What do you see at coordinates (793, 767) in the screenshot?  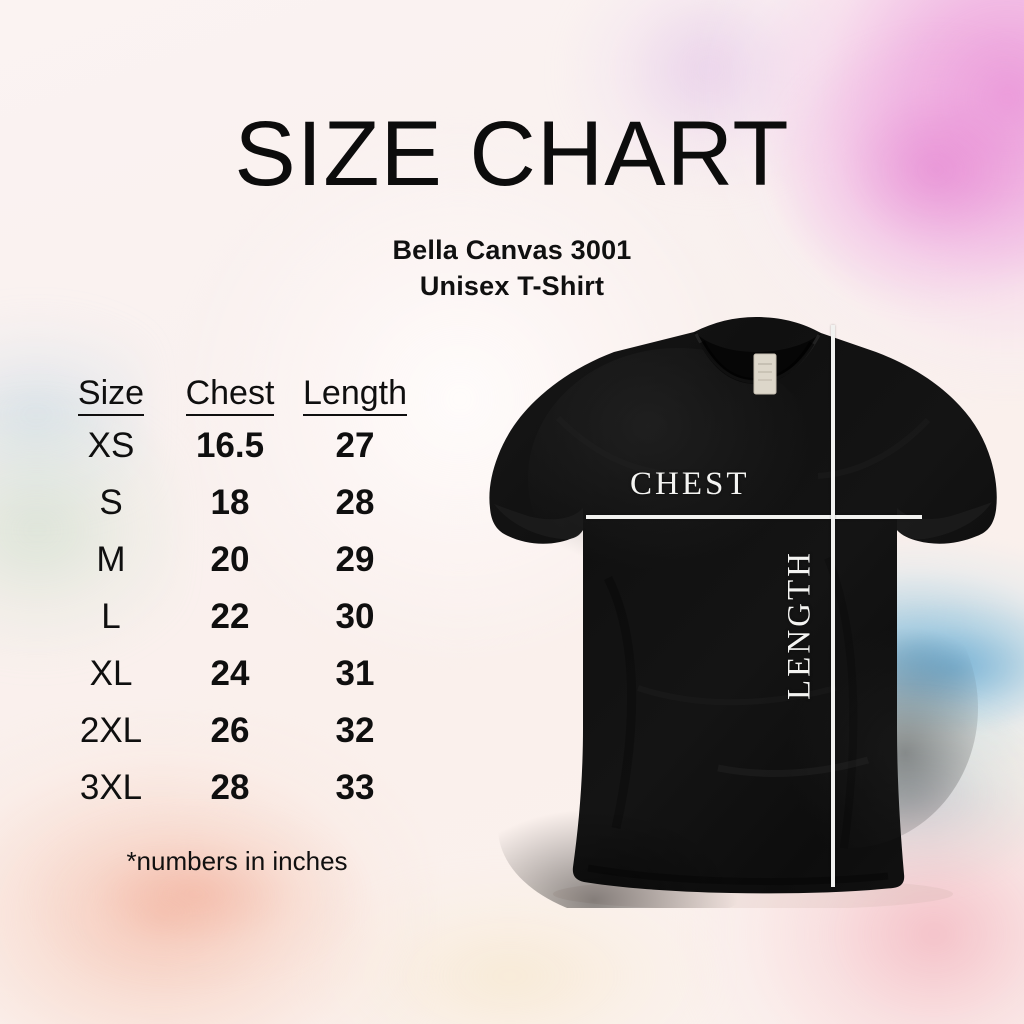 I see `shirt-fold-mid` at bounding box center [793, 767].